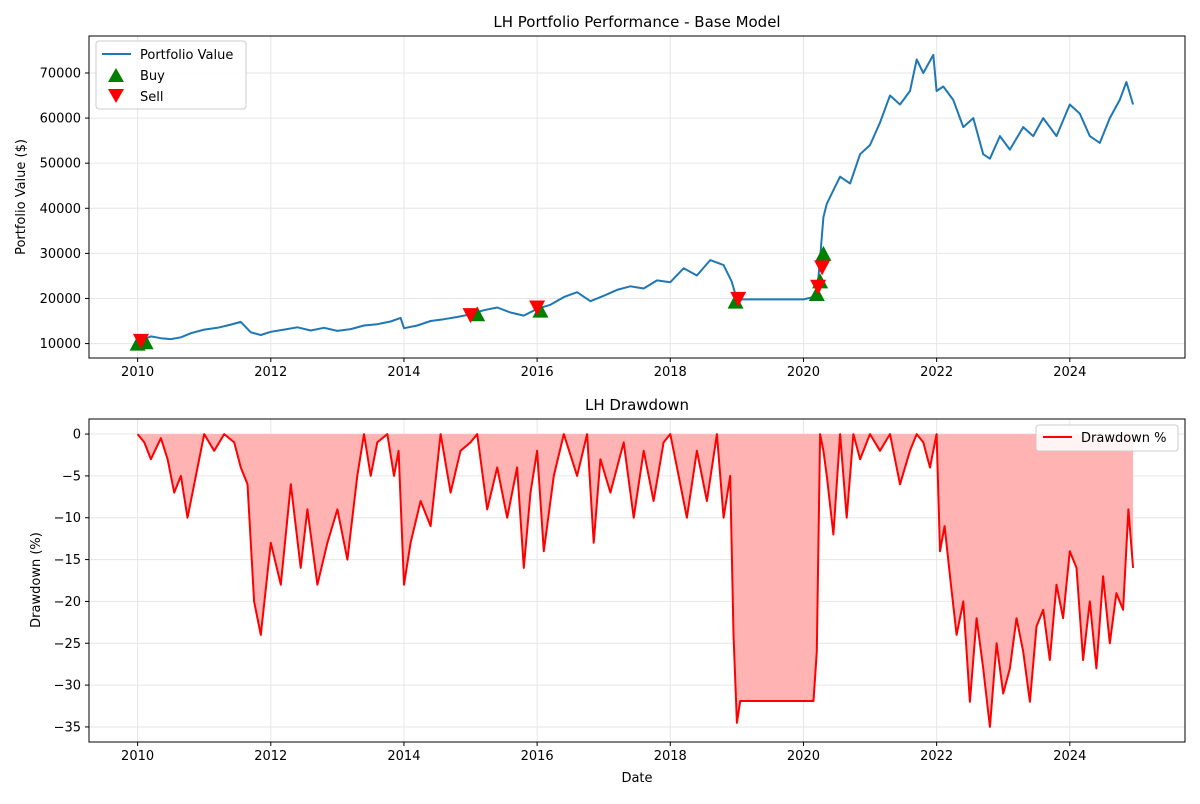 Image resolution: width=1200 pixels, height=804 pixels. What do you see at coordinates (116, 75) in the screenshot?
I see `legend-buy-triangle-icon` at bounding box center [116, 75].